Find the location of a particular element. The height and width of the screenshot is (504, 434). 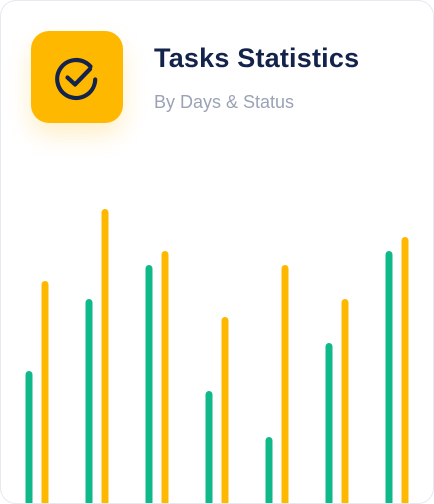

check-circle-icon is located at coordinates (77, 77).